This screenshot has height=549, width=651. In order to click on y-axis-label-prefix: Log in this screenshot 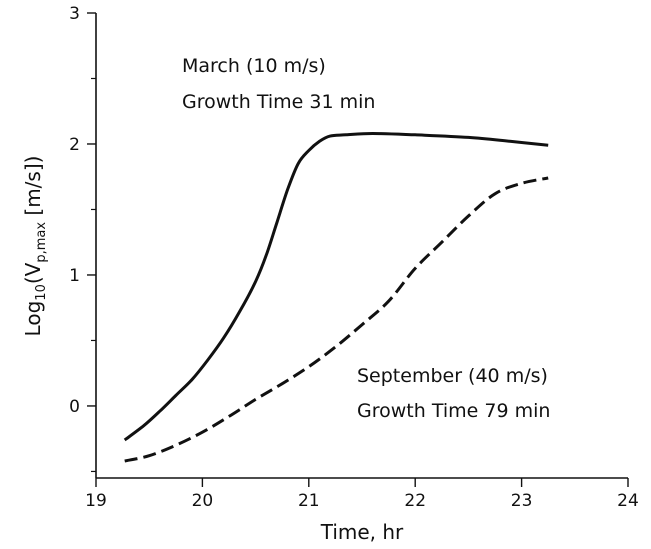, I will do `click(33, 319)`.